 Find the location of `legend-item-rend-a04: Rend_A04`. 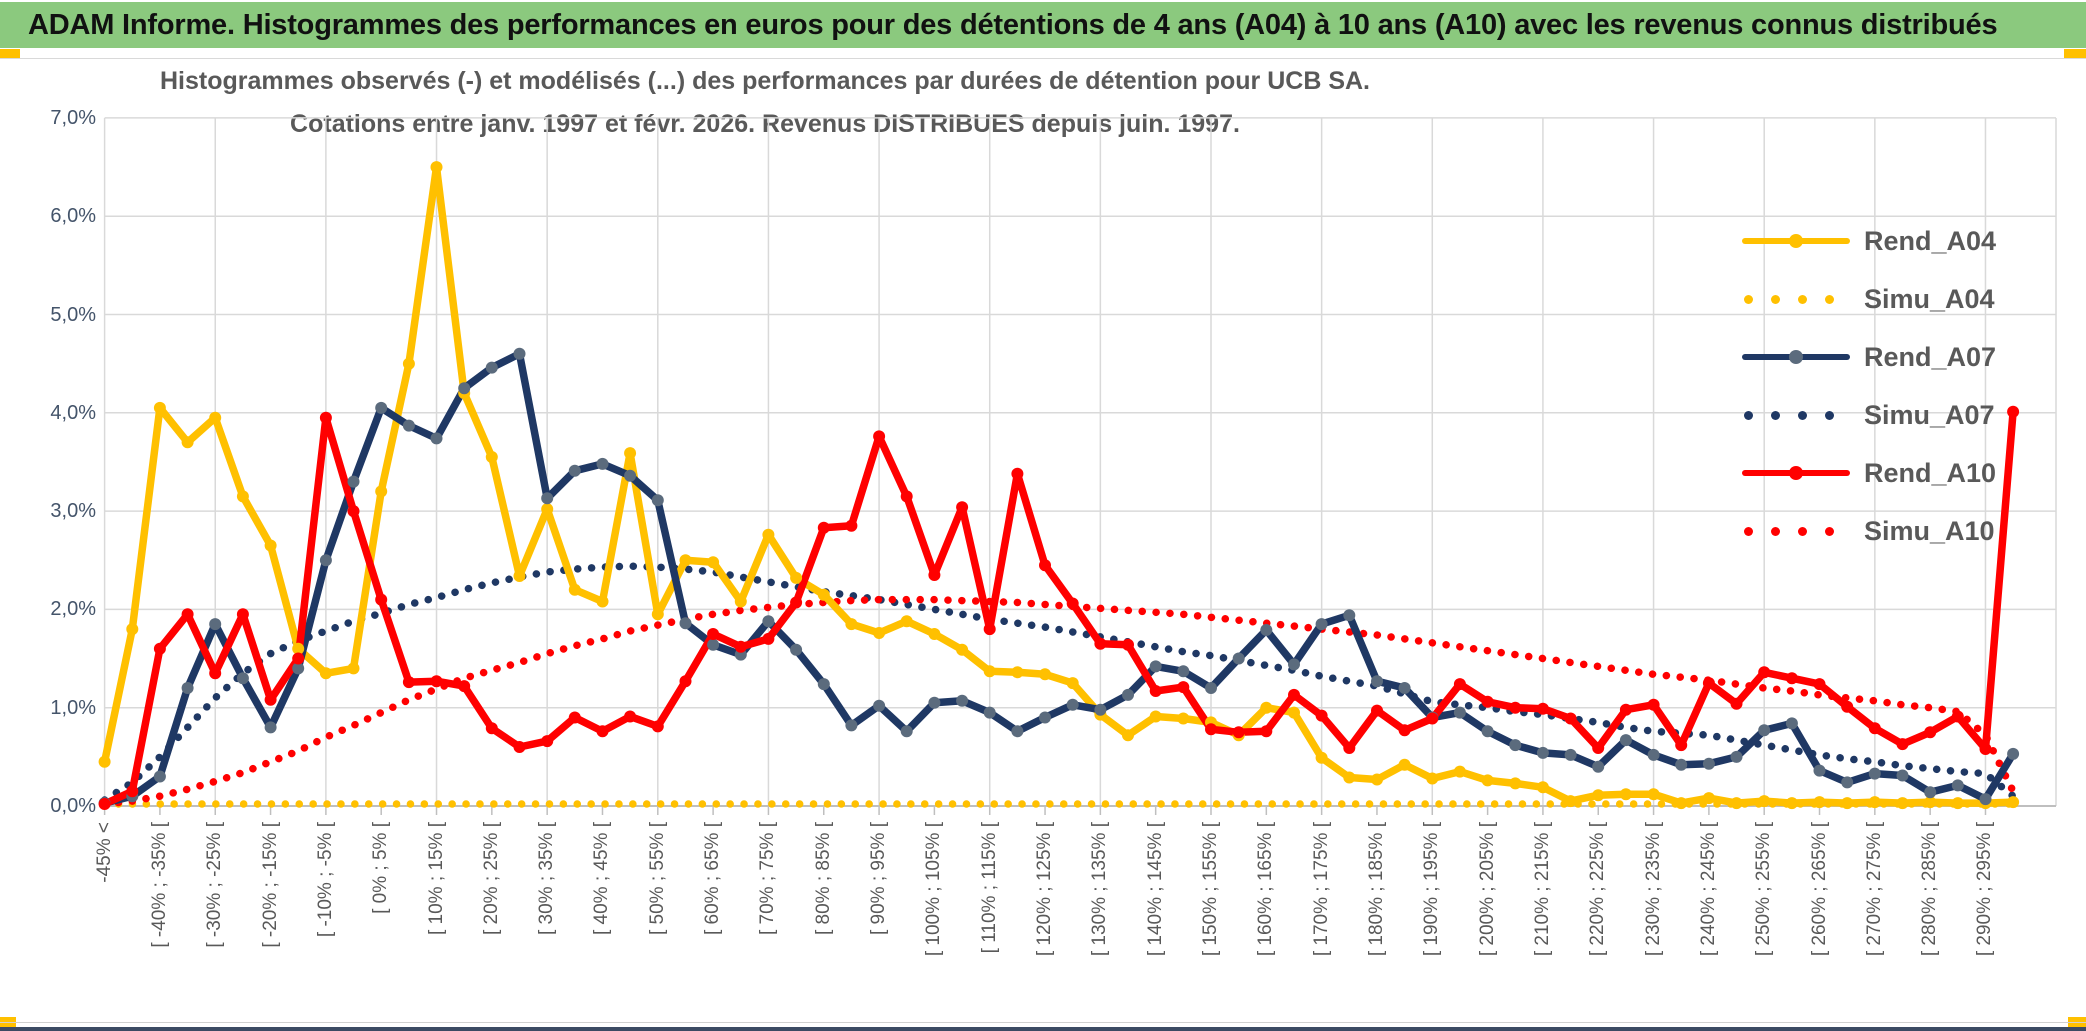

legend-item-rend-a04: Rend_A04 is located at coordinates (1869, 241).